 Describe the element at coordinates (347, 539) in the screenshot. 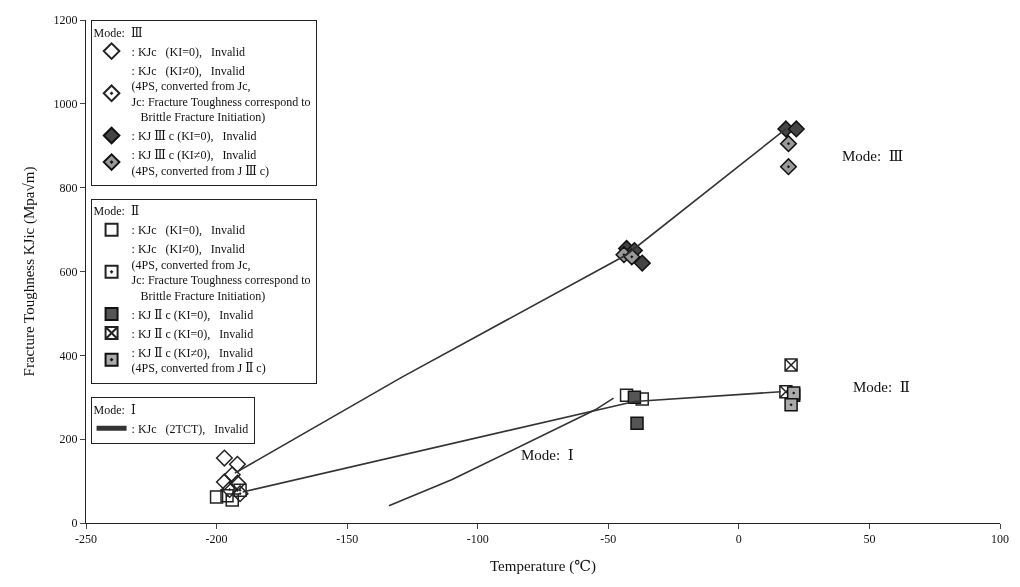

I see `x-tick-label: -150` at that location.